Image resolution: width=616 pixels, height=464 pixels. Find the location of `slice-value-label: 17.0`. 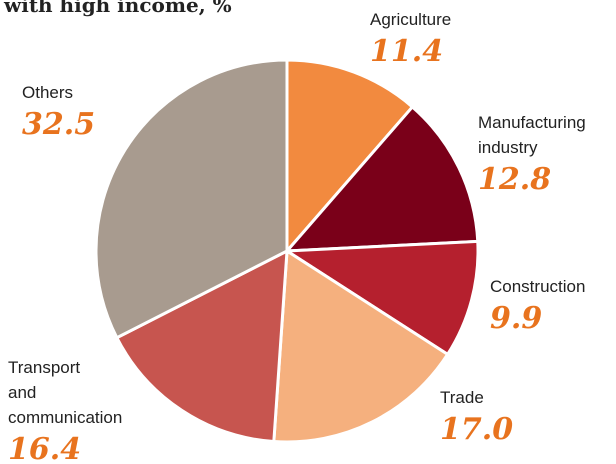

slice-value-label: 17.0 is located at coordinates (476, 429).